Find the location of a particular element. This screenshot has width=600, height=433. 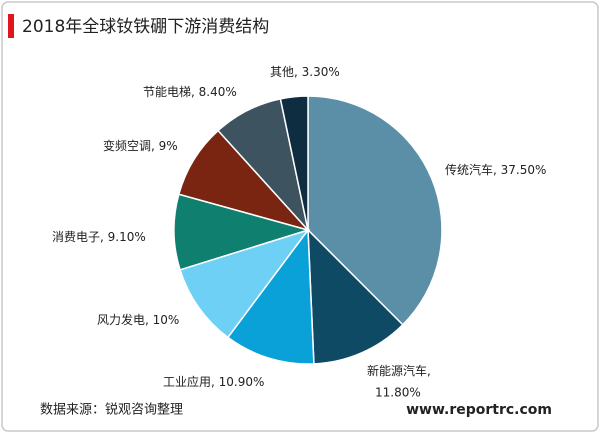

category-label: 风力发电 is located at coordinates (121, 319).